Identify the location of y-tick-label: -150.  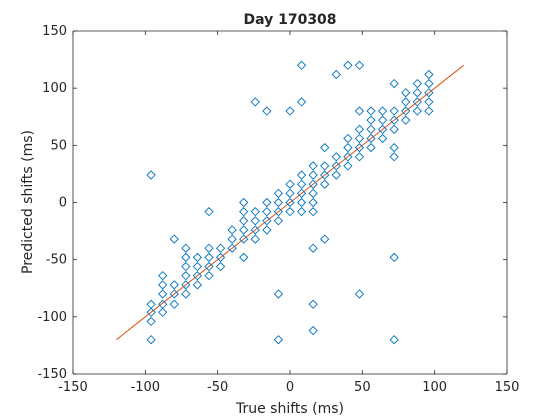
(52, 374).